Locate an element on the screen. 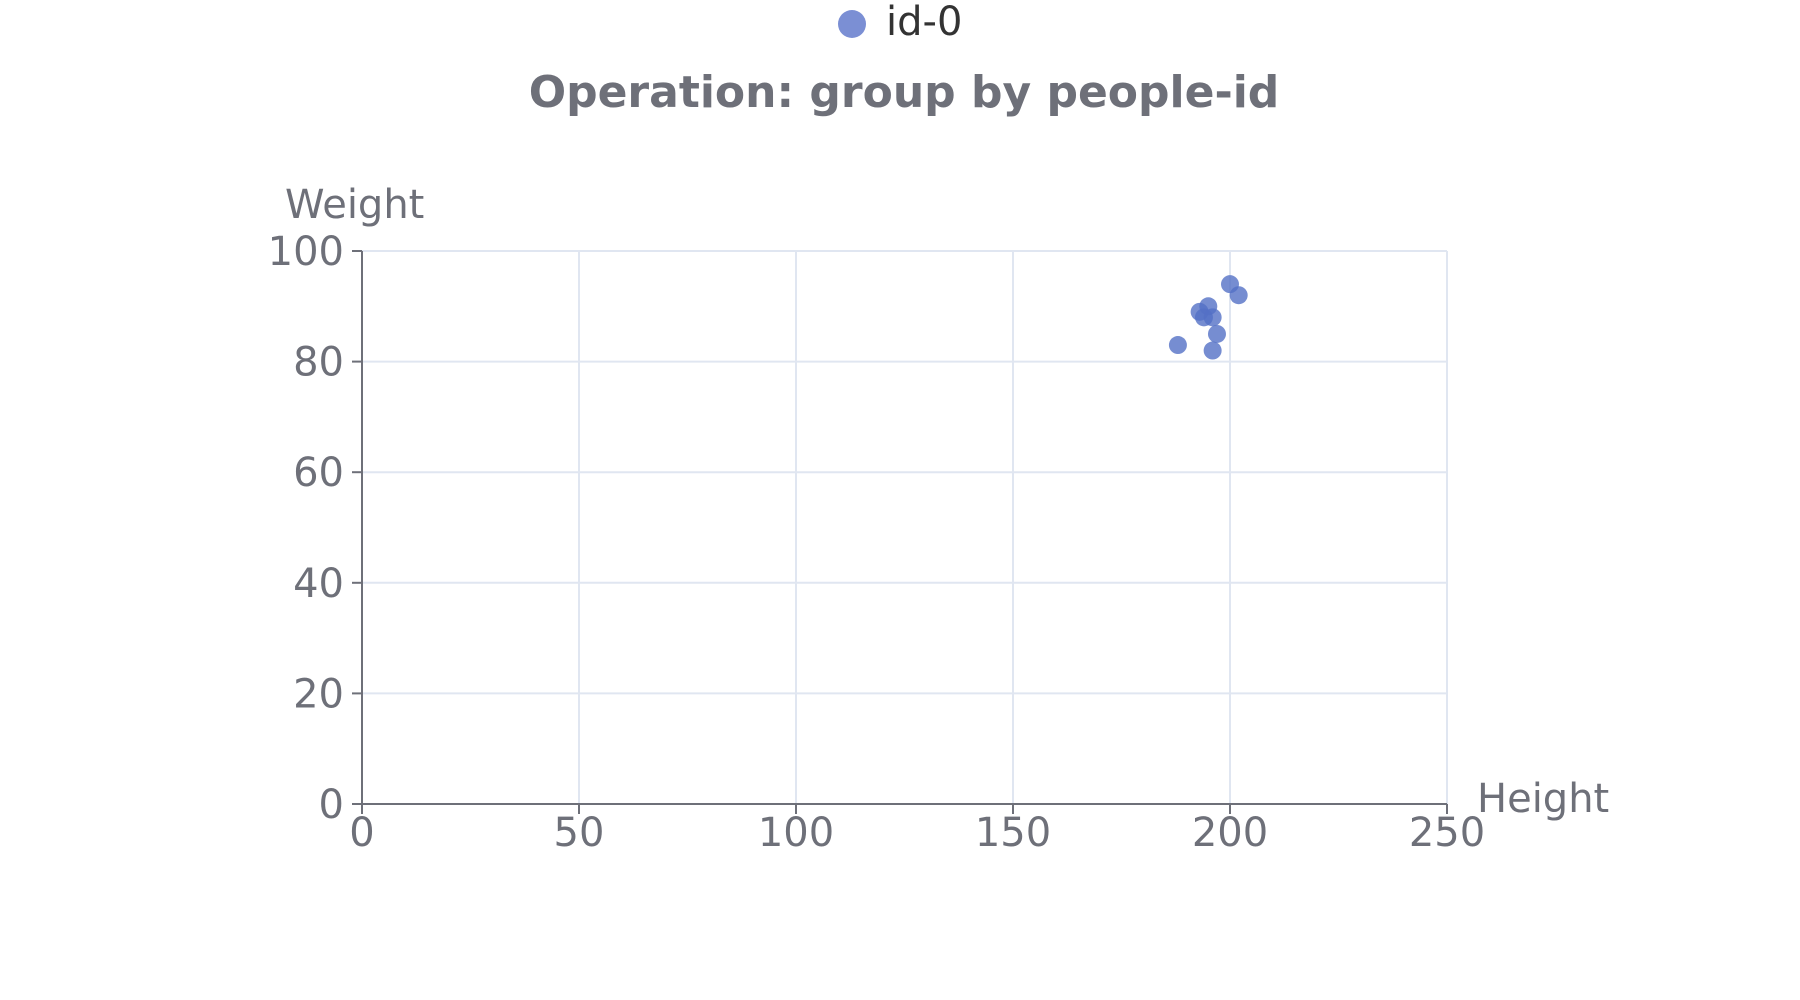  x-tick-label: 200 is located at coordinates (1230, 833).